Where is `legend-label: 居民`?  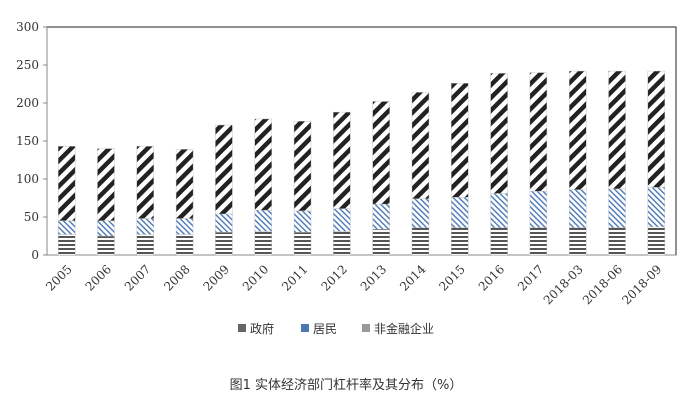 legend-label: 居民 is located at coordinates (325, 329).